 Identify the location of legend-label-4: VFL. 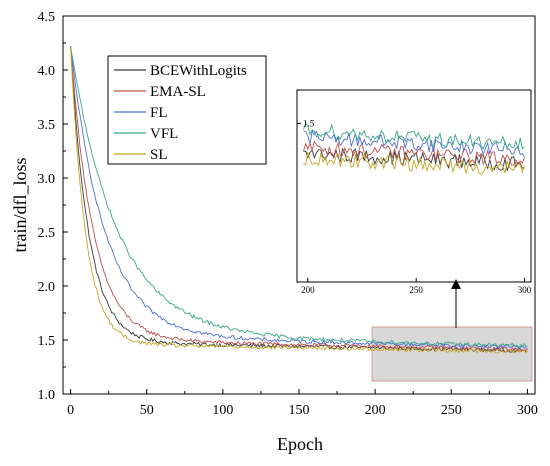
(164, 134).